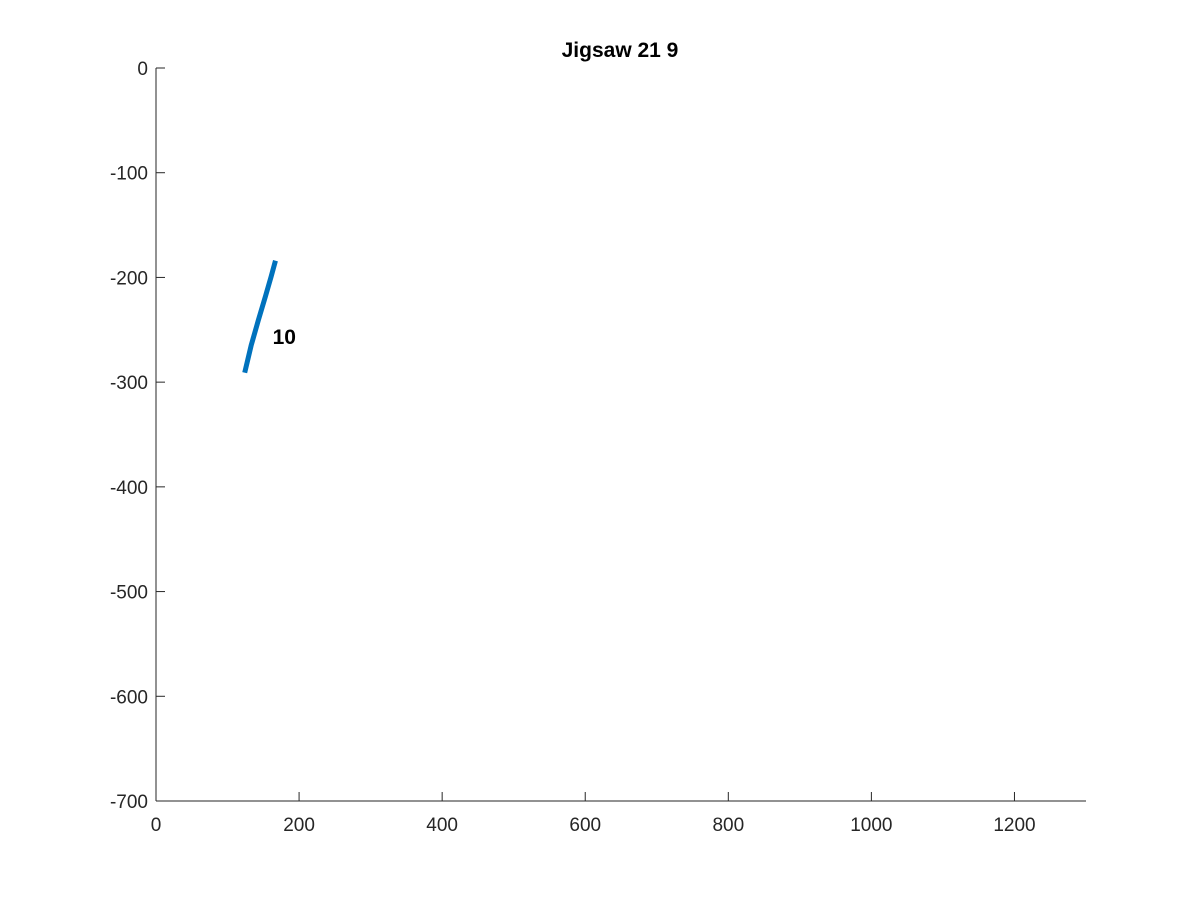 This screenshot has height=900, width=1200. What do you see at coordinates (585, 825) in the screenshot?
I see `x-tick-label: 600` at bounding box center [585, 825].